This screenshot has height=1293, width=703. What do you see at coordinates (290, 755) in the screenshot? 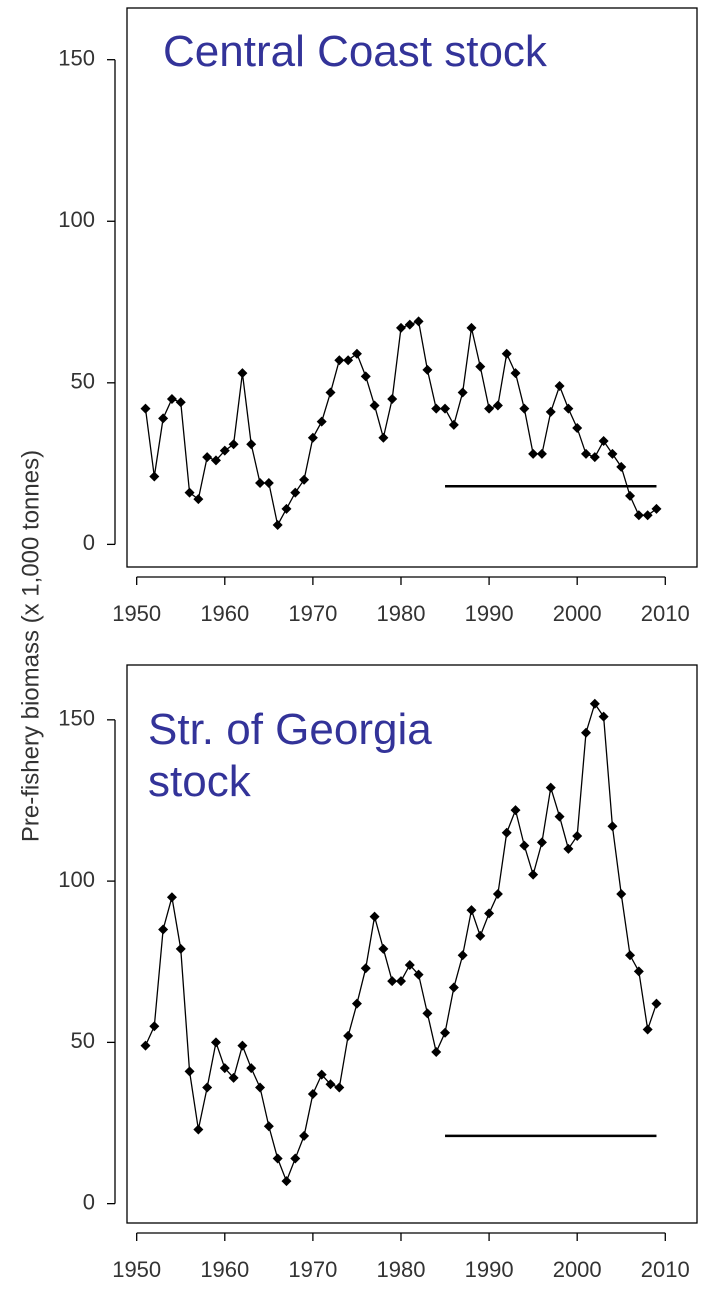
I see `panel-title: Str. of Georgia stock` at bounding box center [290, 755].